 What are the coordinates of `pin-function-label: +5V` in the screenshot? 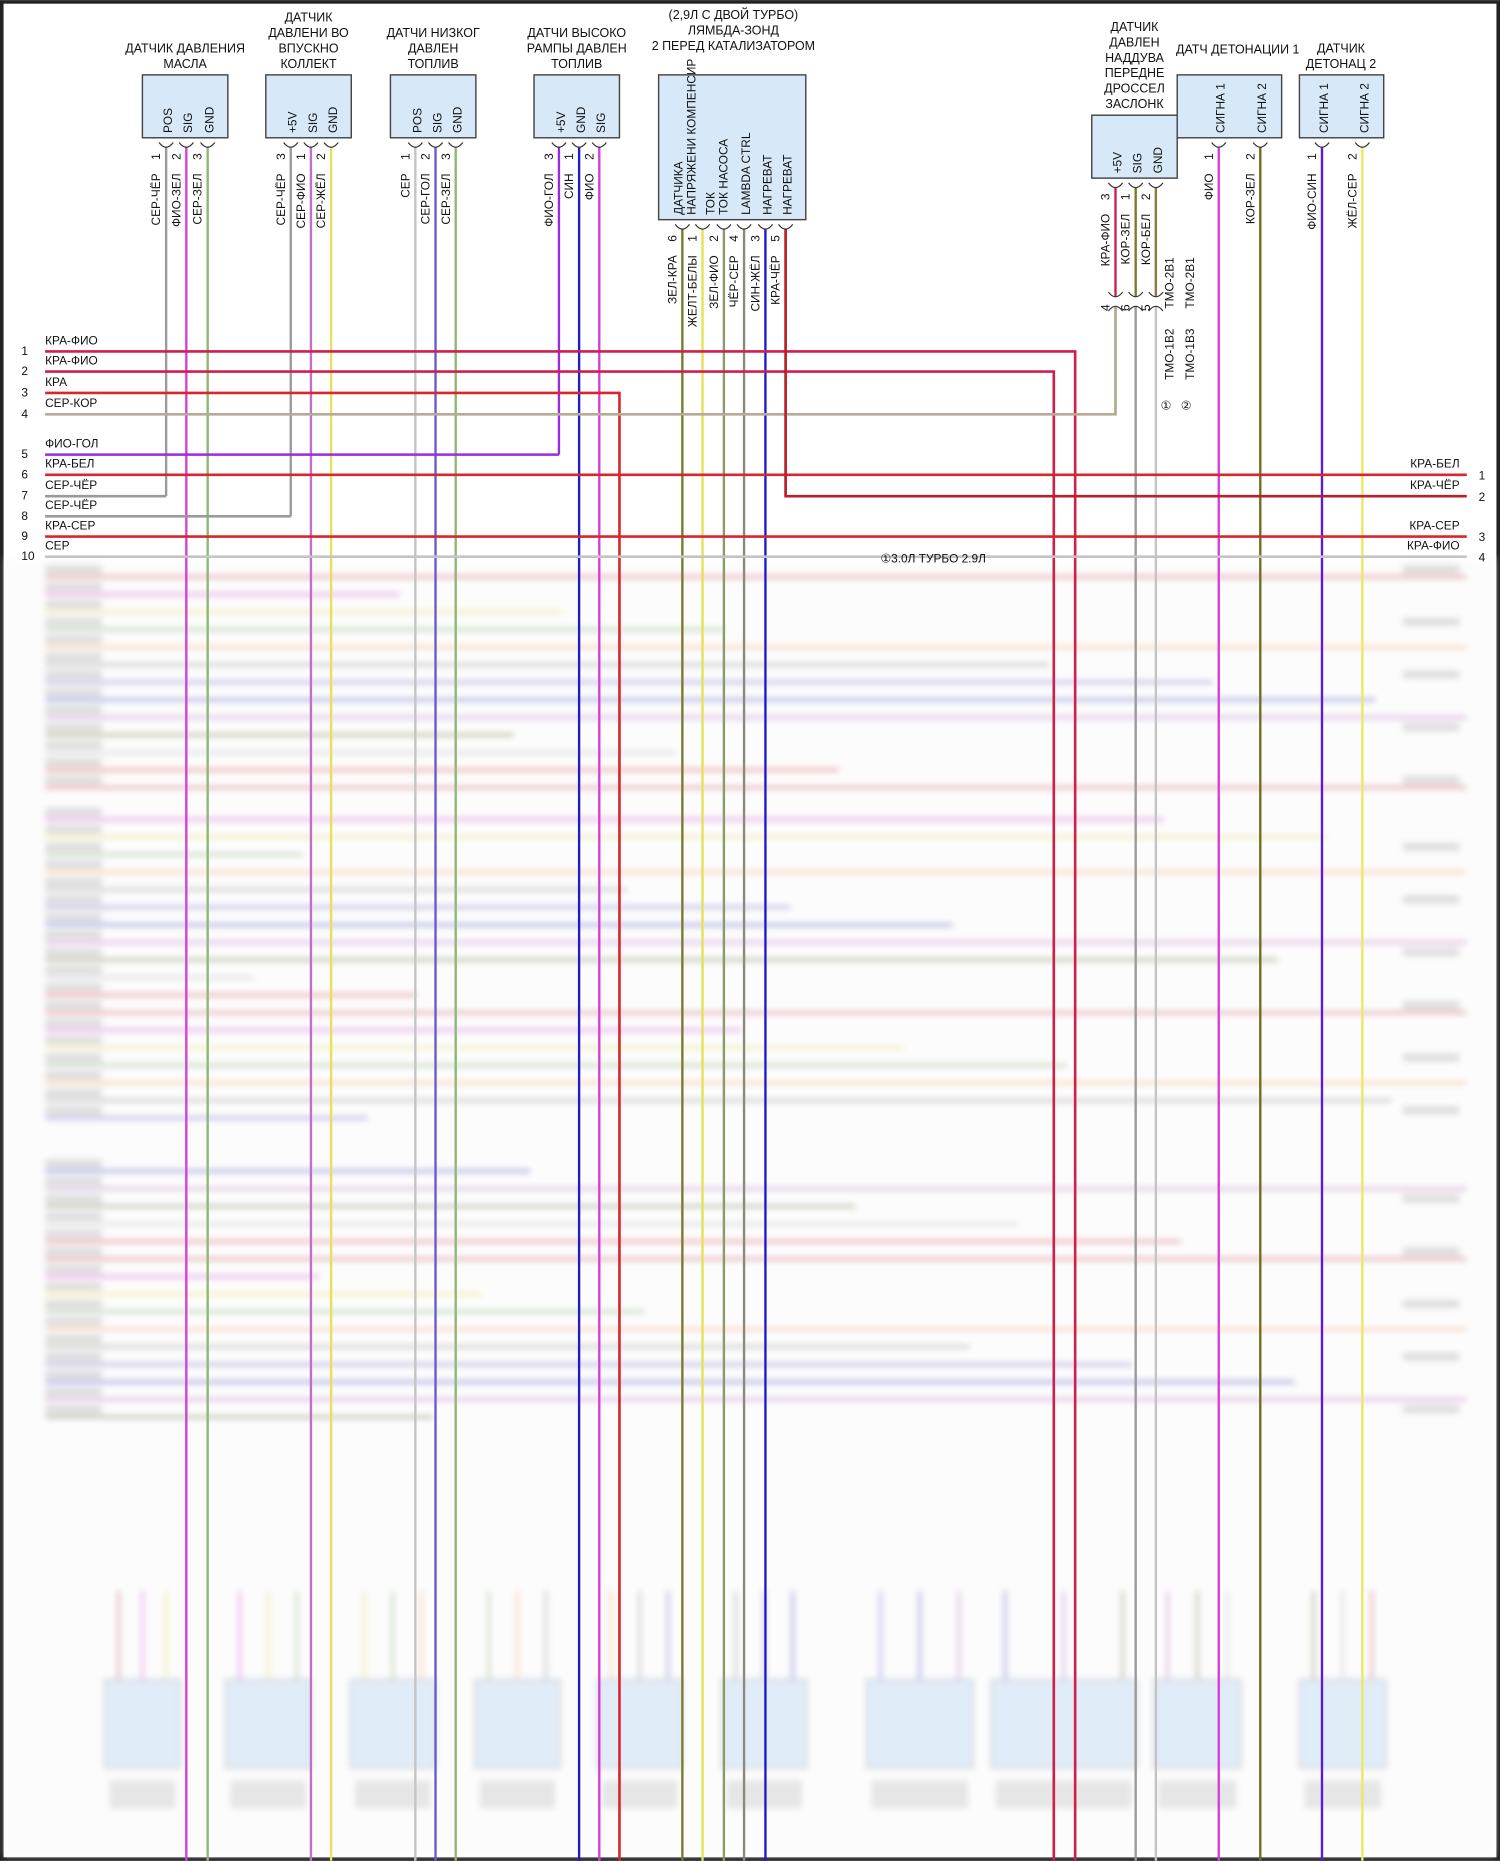 It's located at (293, 123).